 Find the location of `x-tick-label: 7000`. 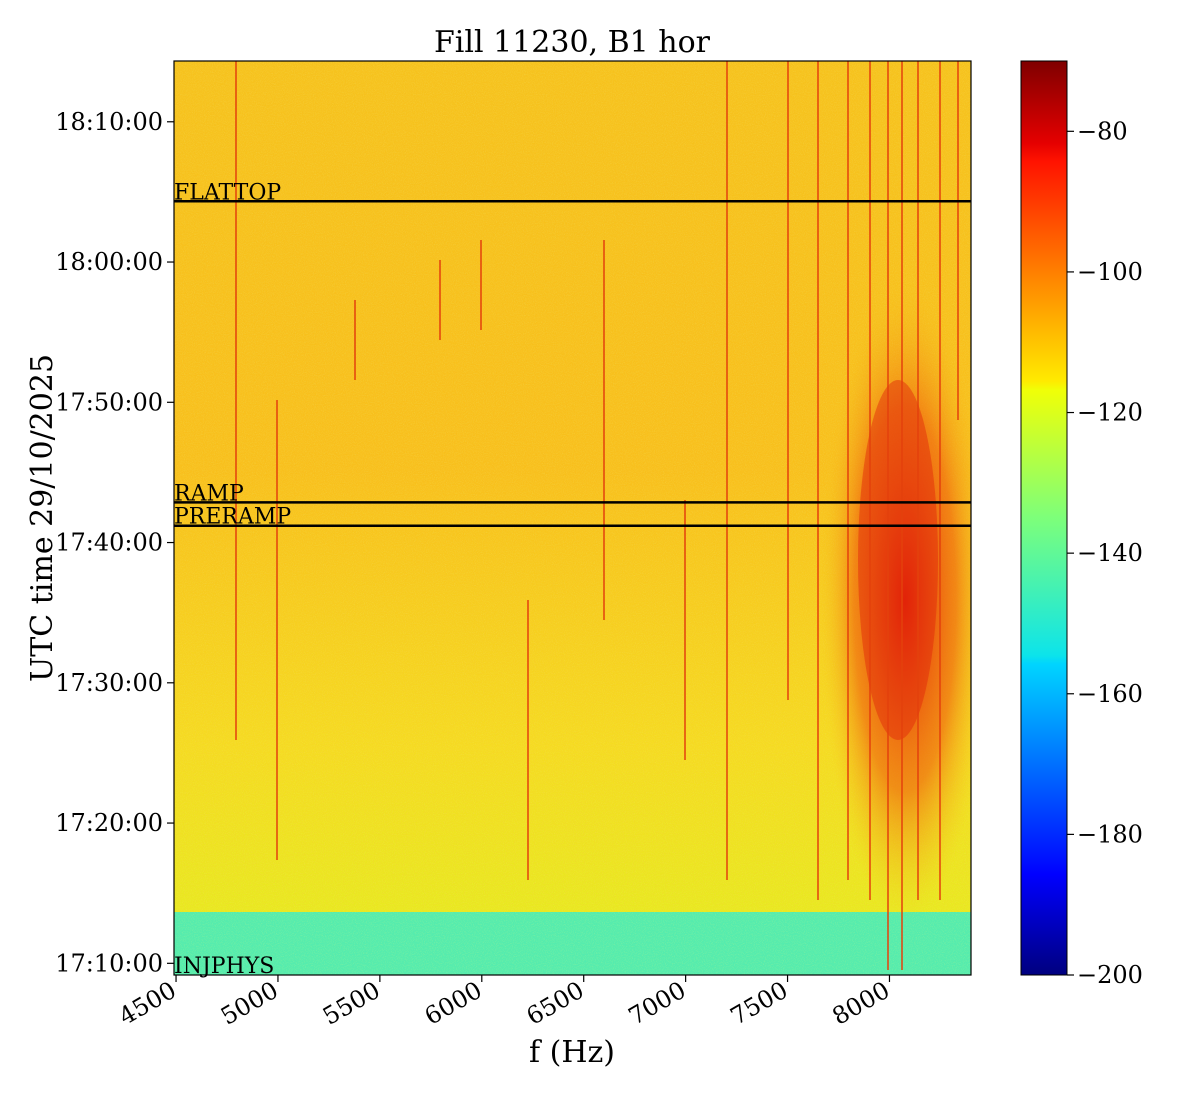

x-tick-label: 7000 is located at coordinates (657, 1003).